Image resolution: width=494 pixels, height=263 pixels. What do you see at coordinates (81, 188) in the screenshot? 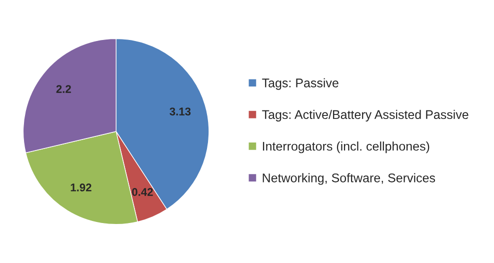
I see `data-label: 1.92` at bounding box center [81, 188].